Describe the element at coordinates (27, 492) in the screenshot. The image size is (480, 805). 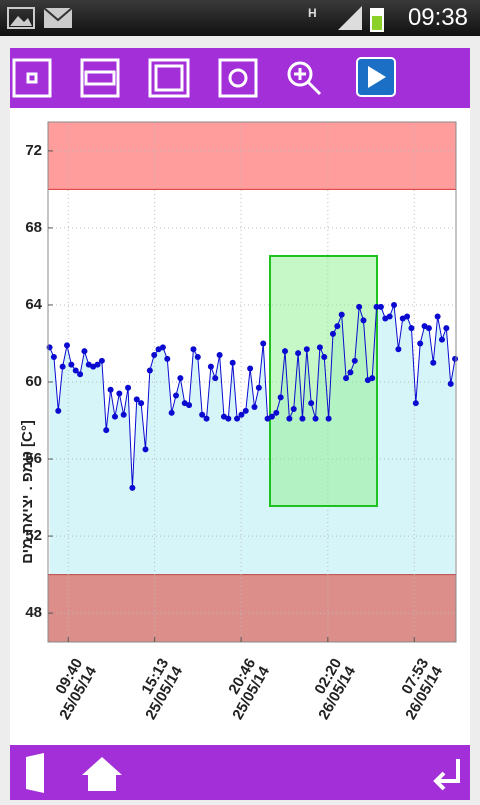
I see `y-axis-label: טמפ . יציאת מים [C°]` at that location.